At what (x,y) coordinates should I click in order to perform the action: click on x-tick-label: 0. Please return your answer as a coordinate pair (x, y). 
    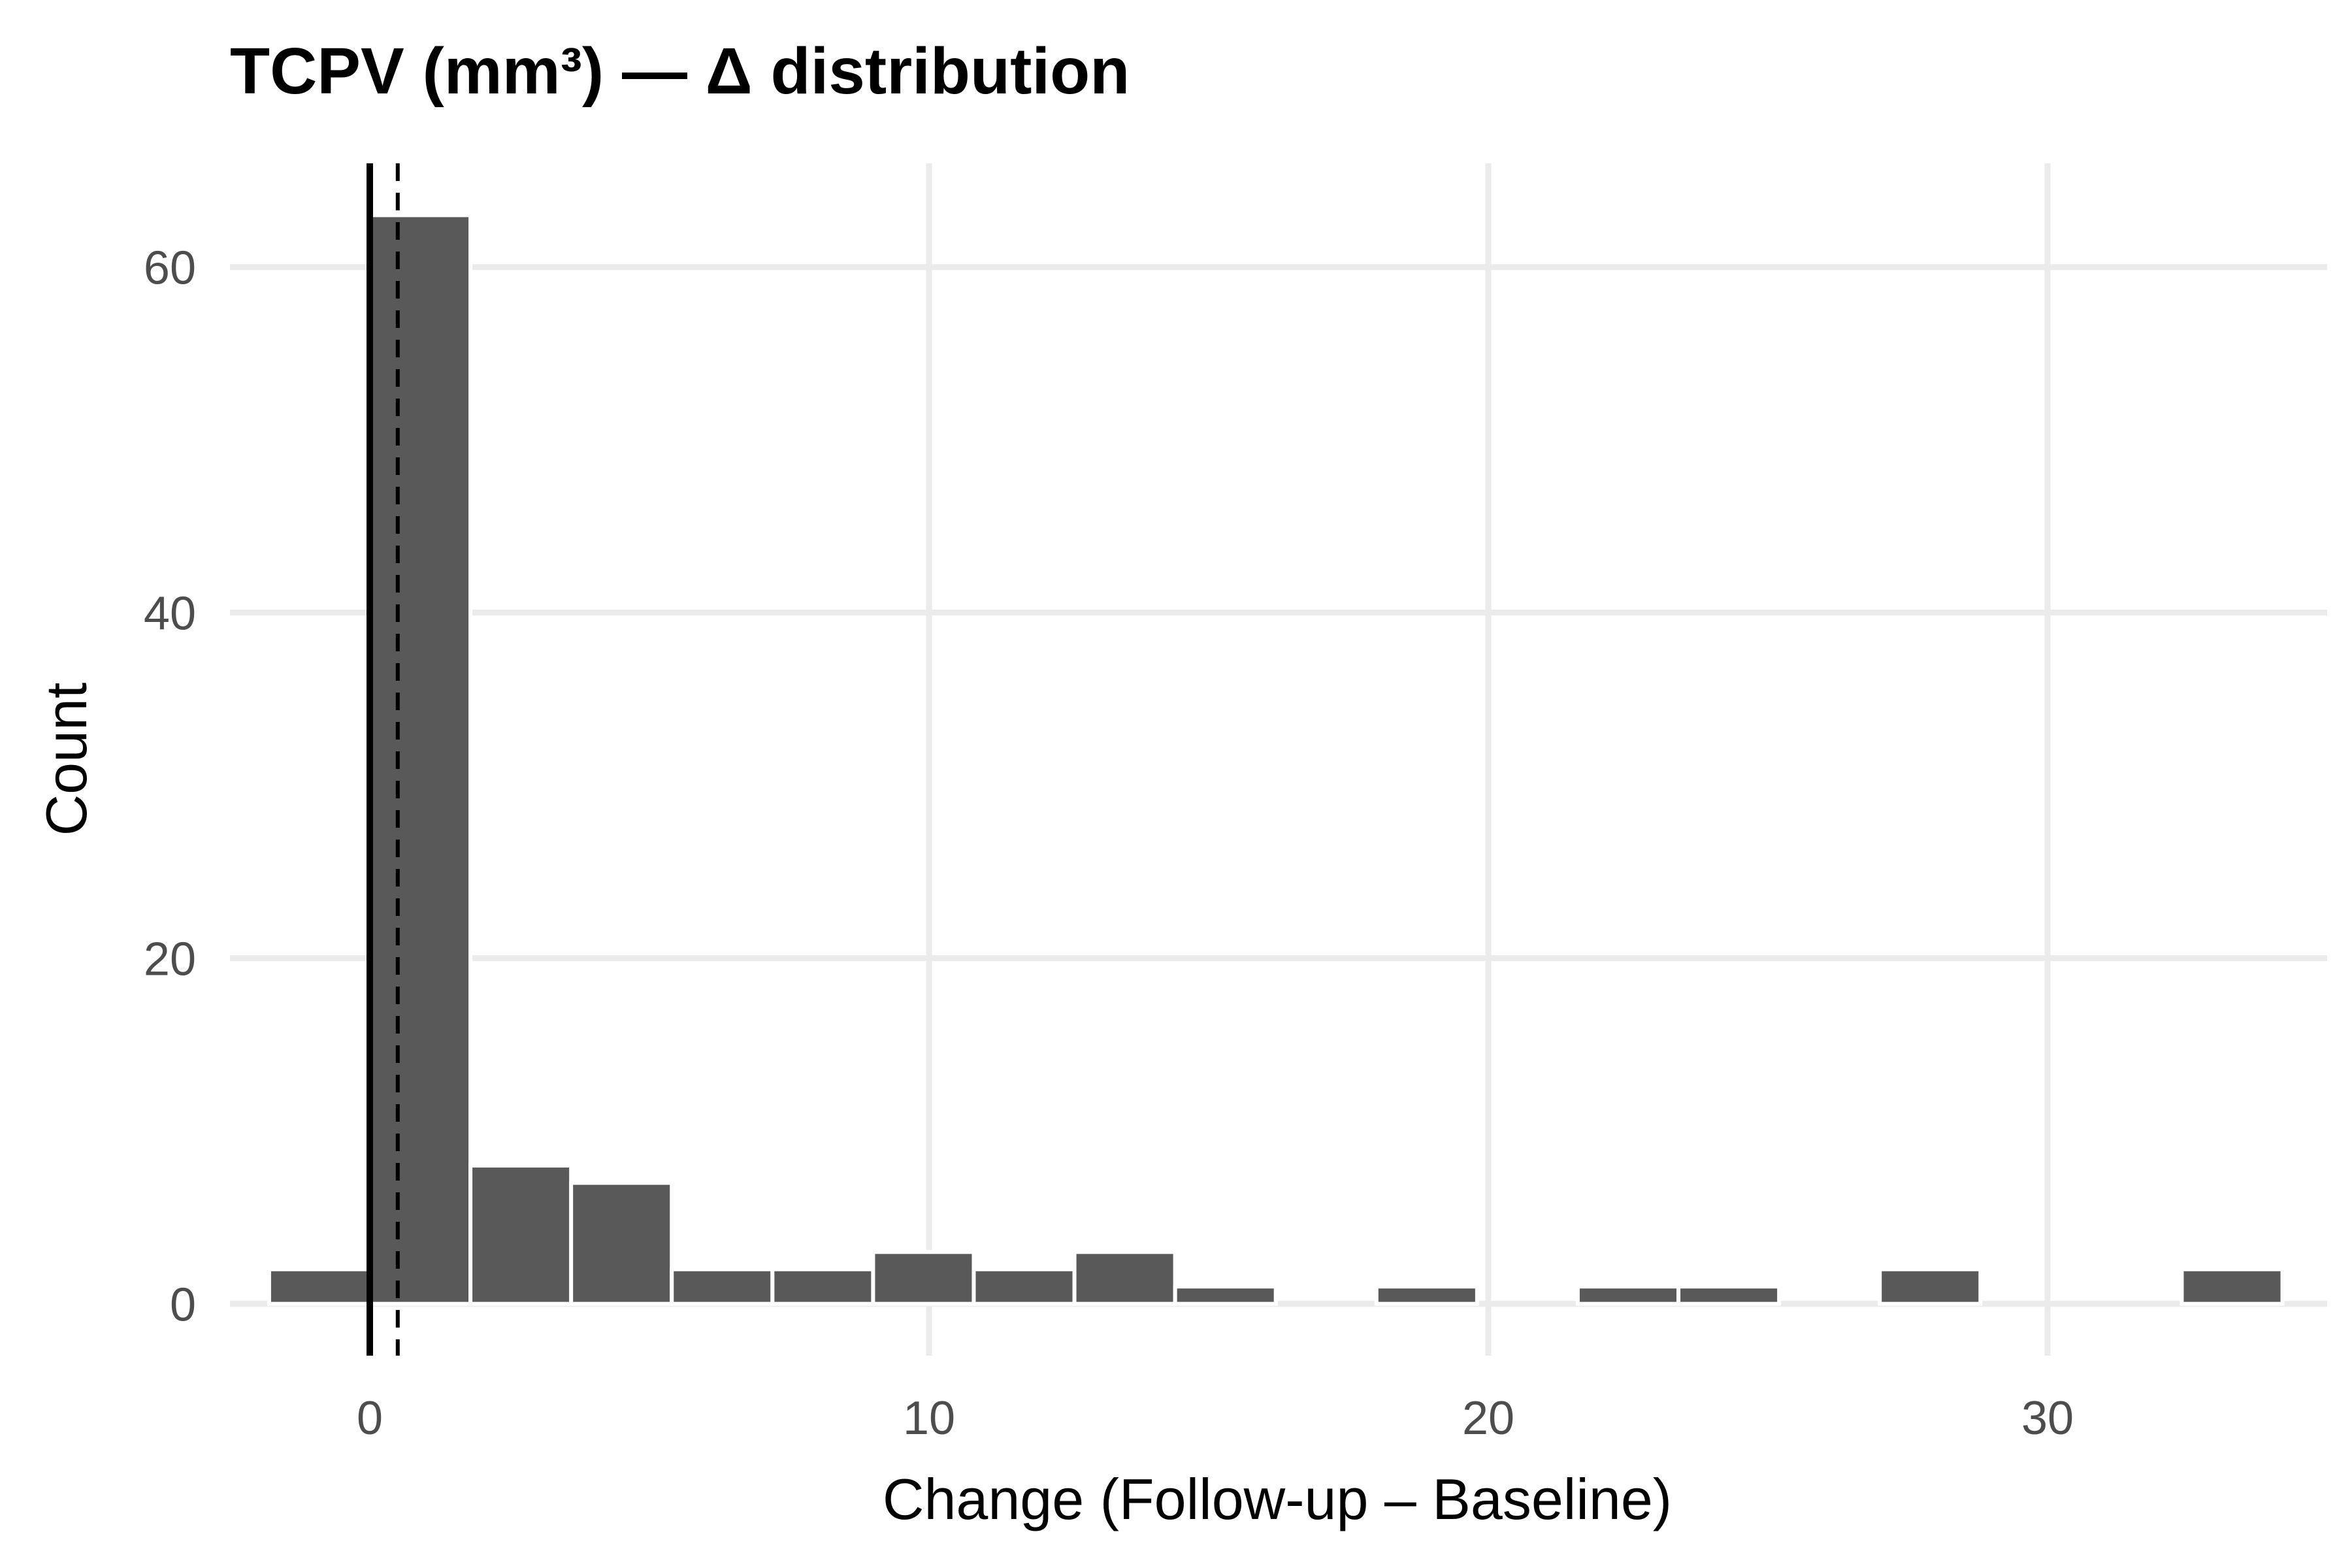
    Looking at the image, I should click on (370, 1418).